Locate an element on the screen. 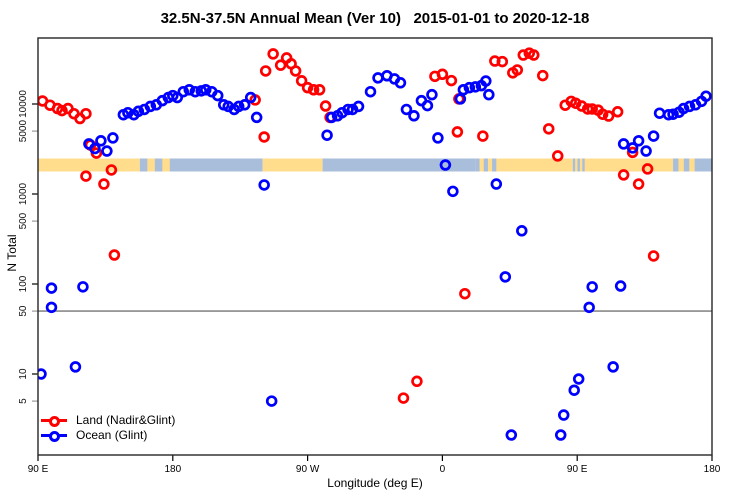 This screenshot has width=750, height=500. x-axis-label: Longitude (deg E) is located at coordinates (375, 483).